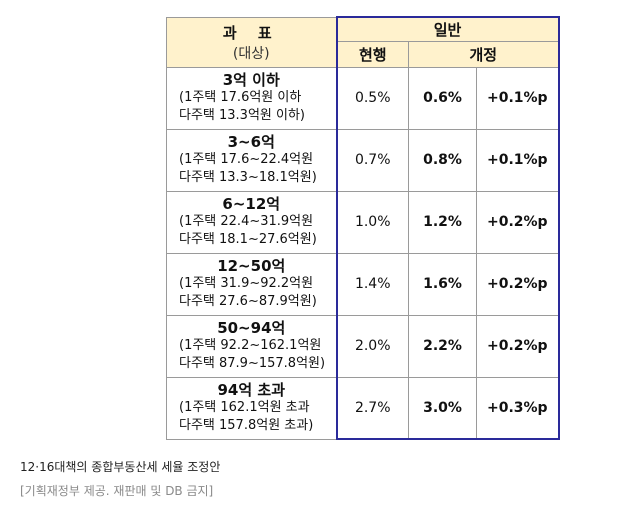 This screenshot has height=506, width=640. I want to click on single-home-range: (1주택 22.4~31.9억원, so click(246, 221).